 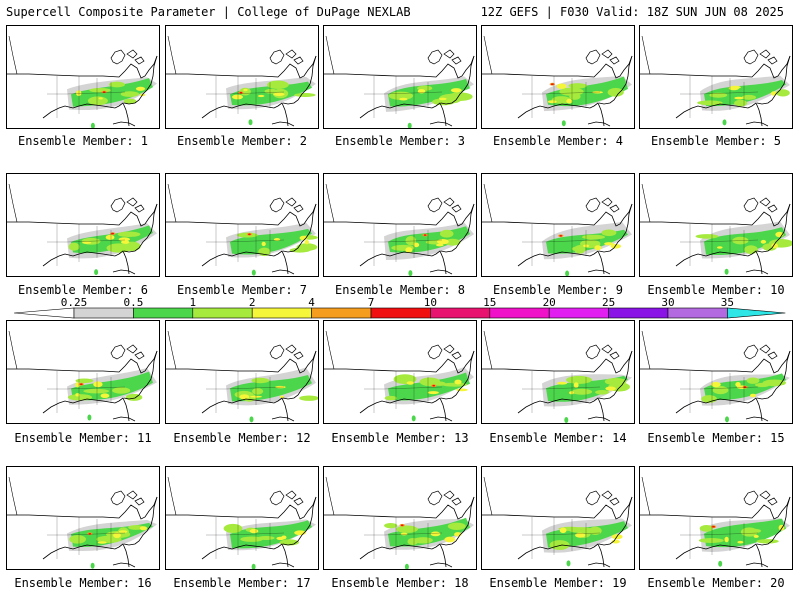 What do you see at coordinates (242, 583) in the screenshot?
I see `ensemble-member-label: Ensemble Member: 17` at bounding box center [242, 583].